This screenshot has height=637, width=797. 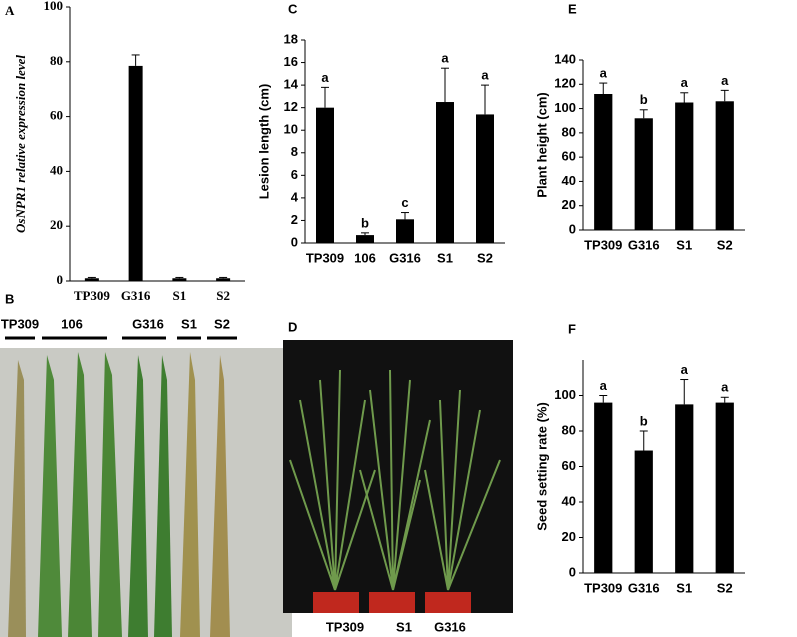 I want to click on y-tick-label: 4, so click(x=295, y=196).